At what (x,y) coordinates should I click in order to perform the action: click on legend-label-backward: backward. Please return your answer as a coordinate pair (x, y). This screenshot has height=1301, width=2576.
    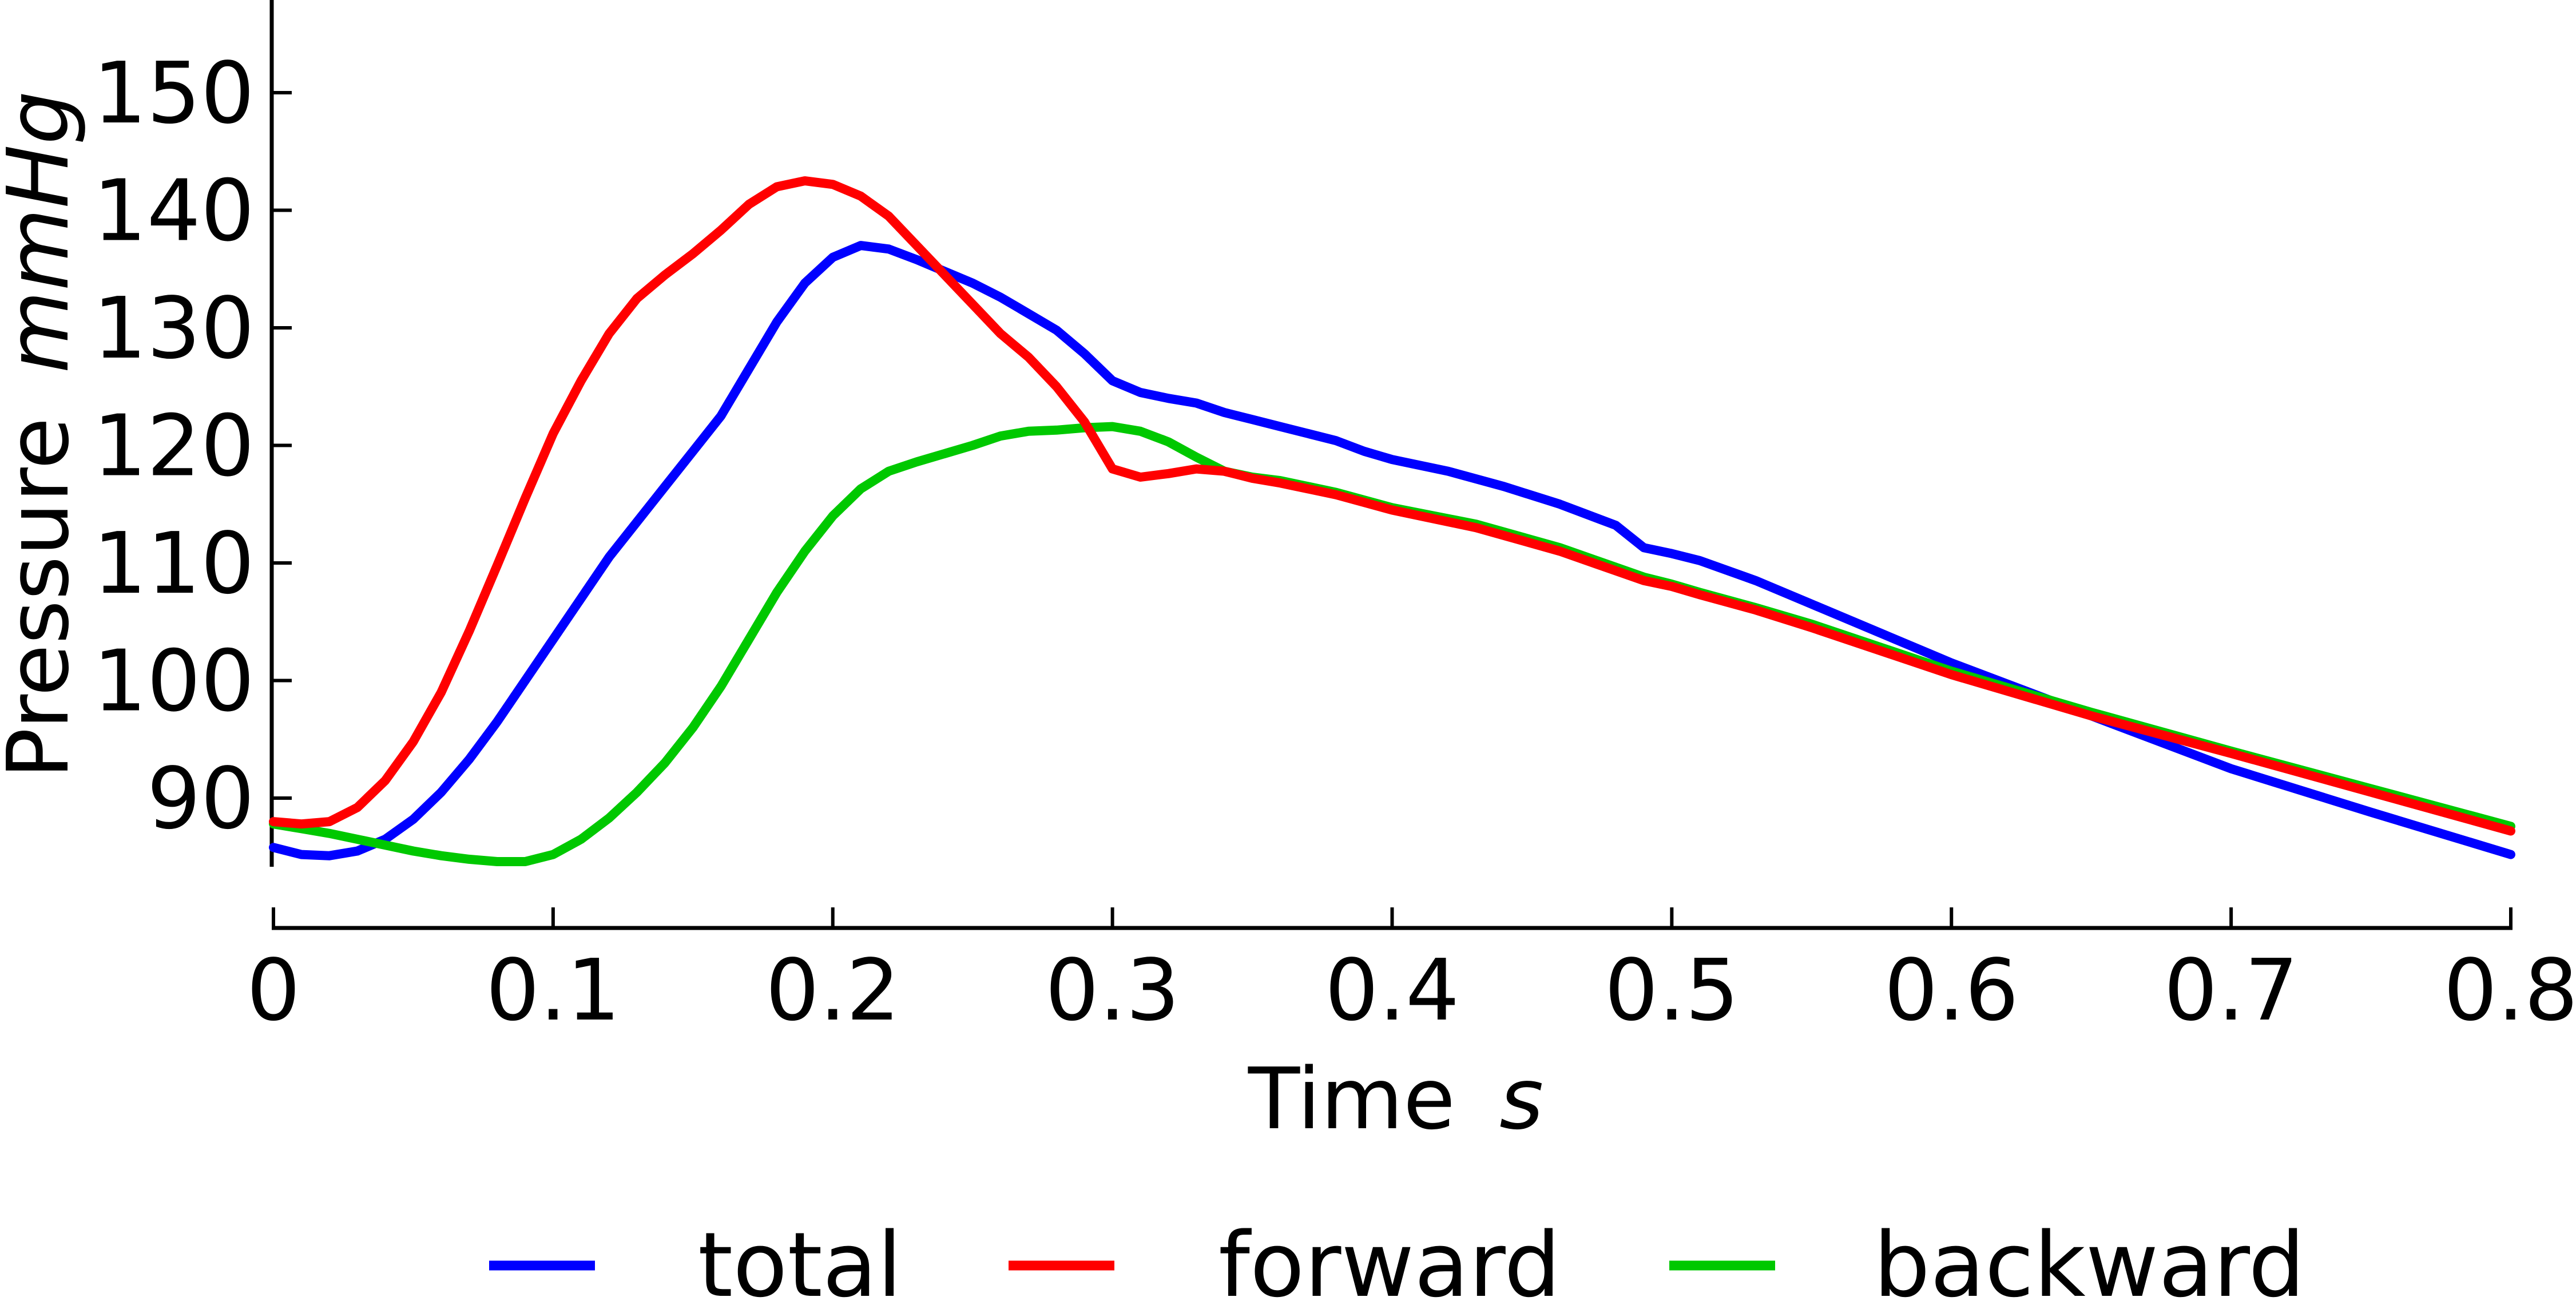
    Looking at the image, I should click on (2089, 1257).